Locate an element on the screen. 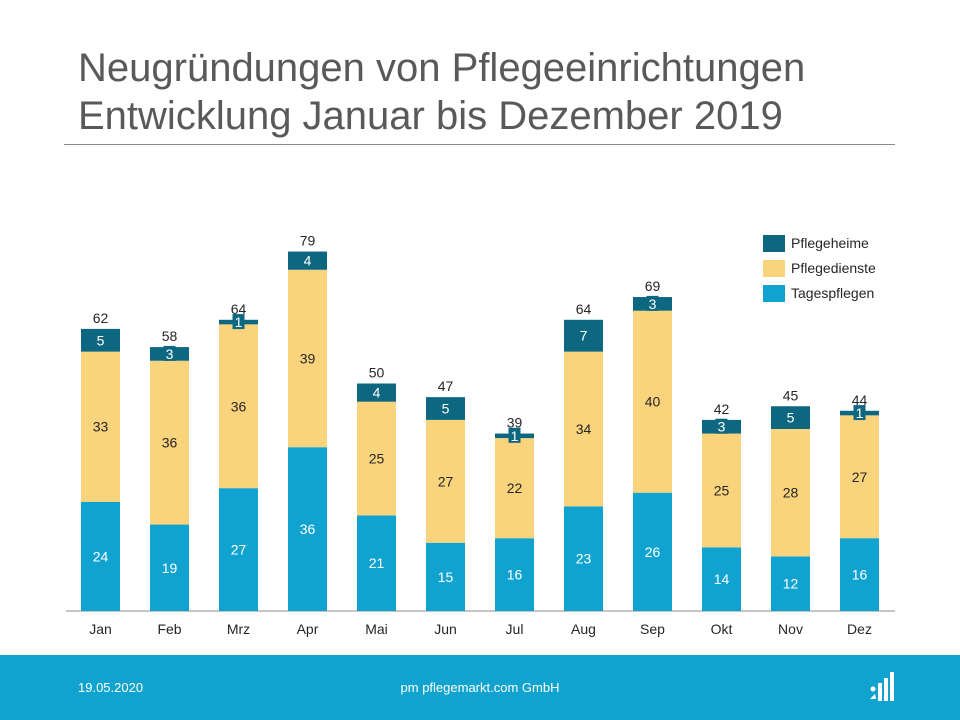  bar-segment-pflegedienste-jul is located at coordinates (514, 488).